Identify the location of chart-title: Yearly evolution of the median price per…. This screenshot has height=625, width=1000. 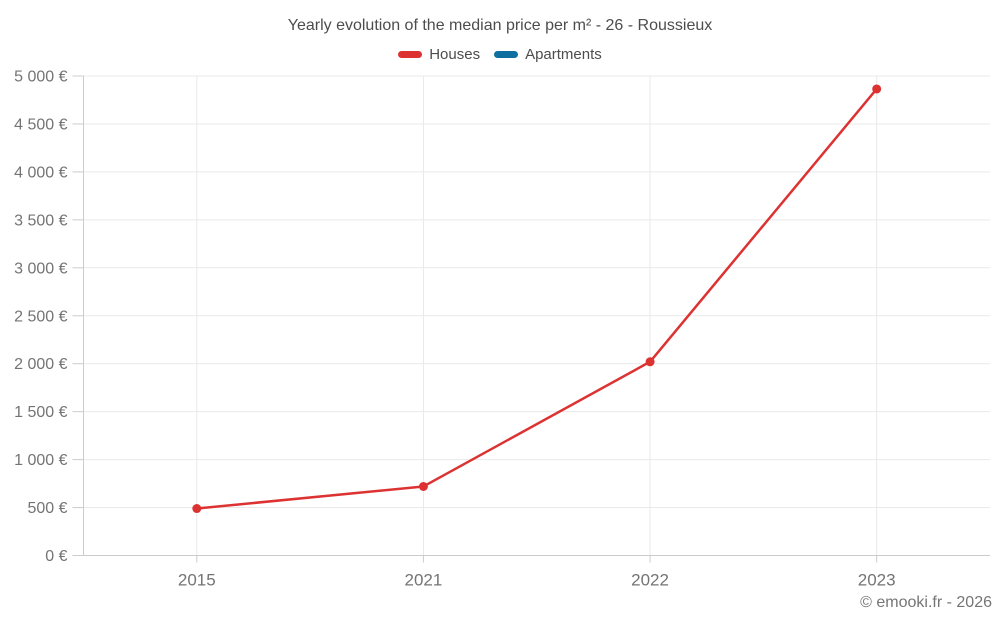
(500, 25).